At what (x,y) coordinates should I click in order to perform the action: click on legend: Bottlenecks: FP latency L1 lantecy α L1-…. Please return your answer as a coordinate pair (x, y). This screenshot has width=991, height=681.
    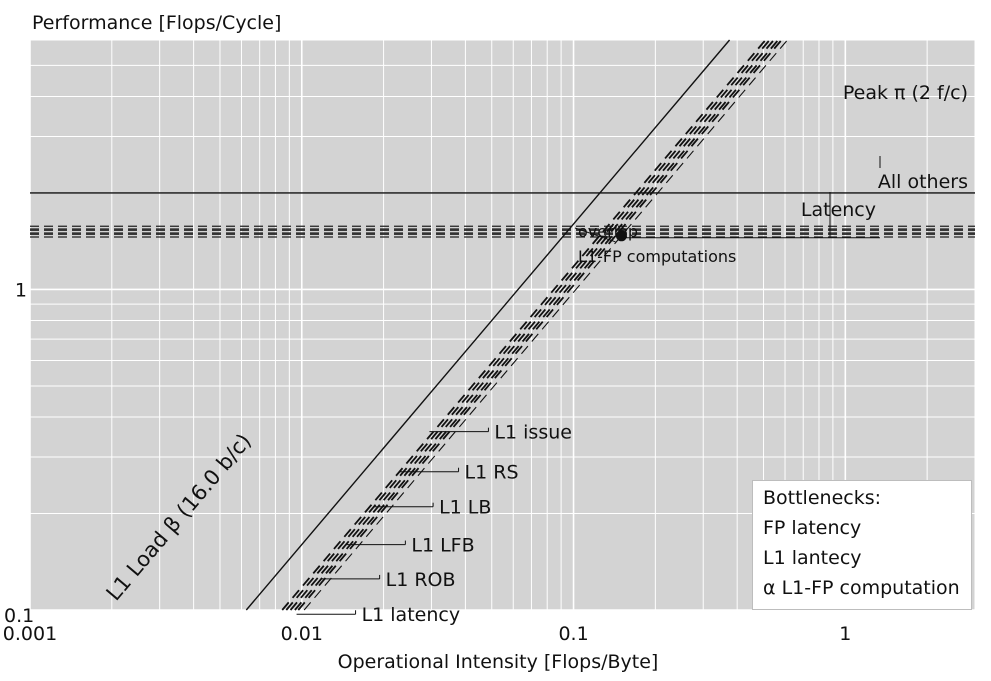
    Looking at the image, I should click on (862, 545).